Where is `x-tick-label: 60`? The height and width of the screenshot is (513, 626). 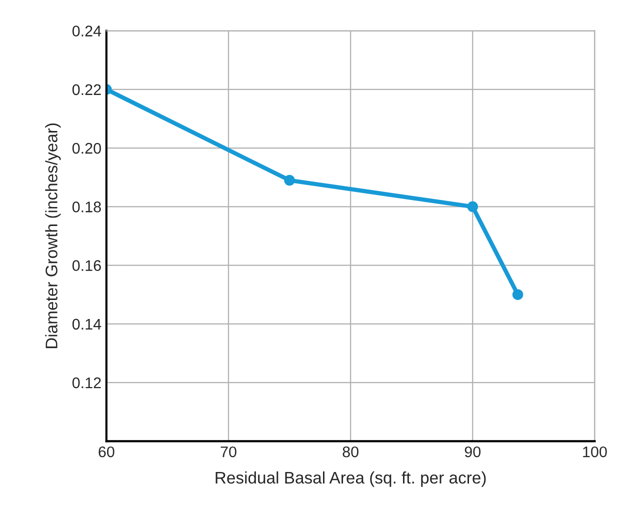 x-tick-label: 60 is located at coordinates (106, 452).